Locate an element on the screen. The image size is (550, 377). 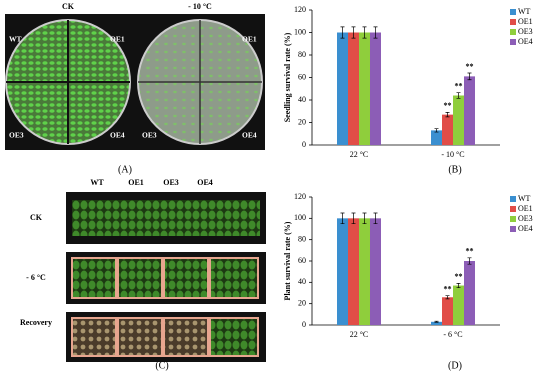
column-label: OE3 is located at coordinates (171, 182).